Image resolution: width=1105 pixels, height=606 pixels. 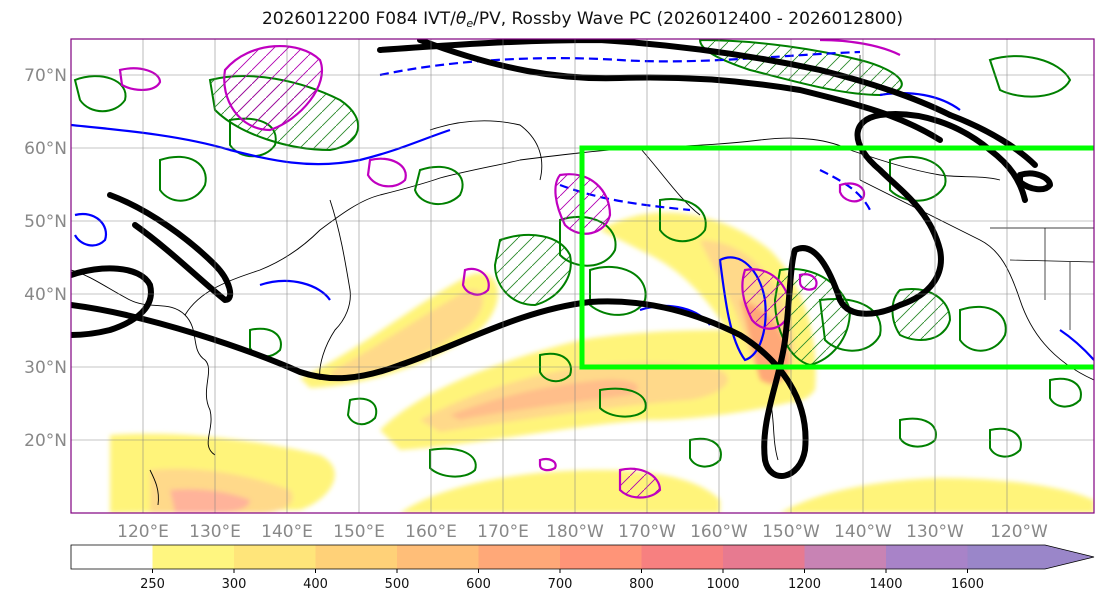 I want to click on colorbar-tick-label: 400, so click(x=315, y=584).